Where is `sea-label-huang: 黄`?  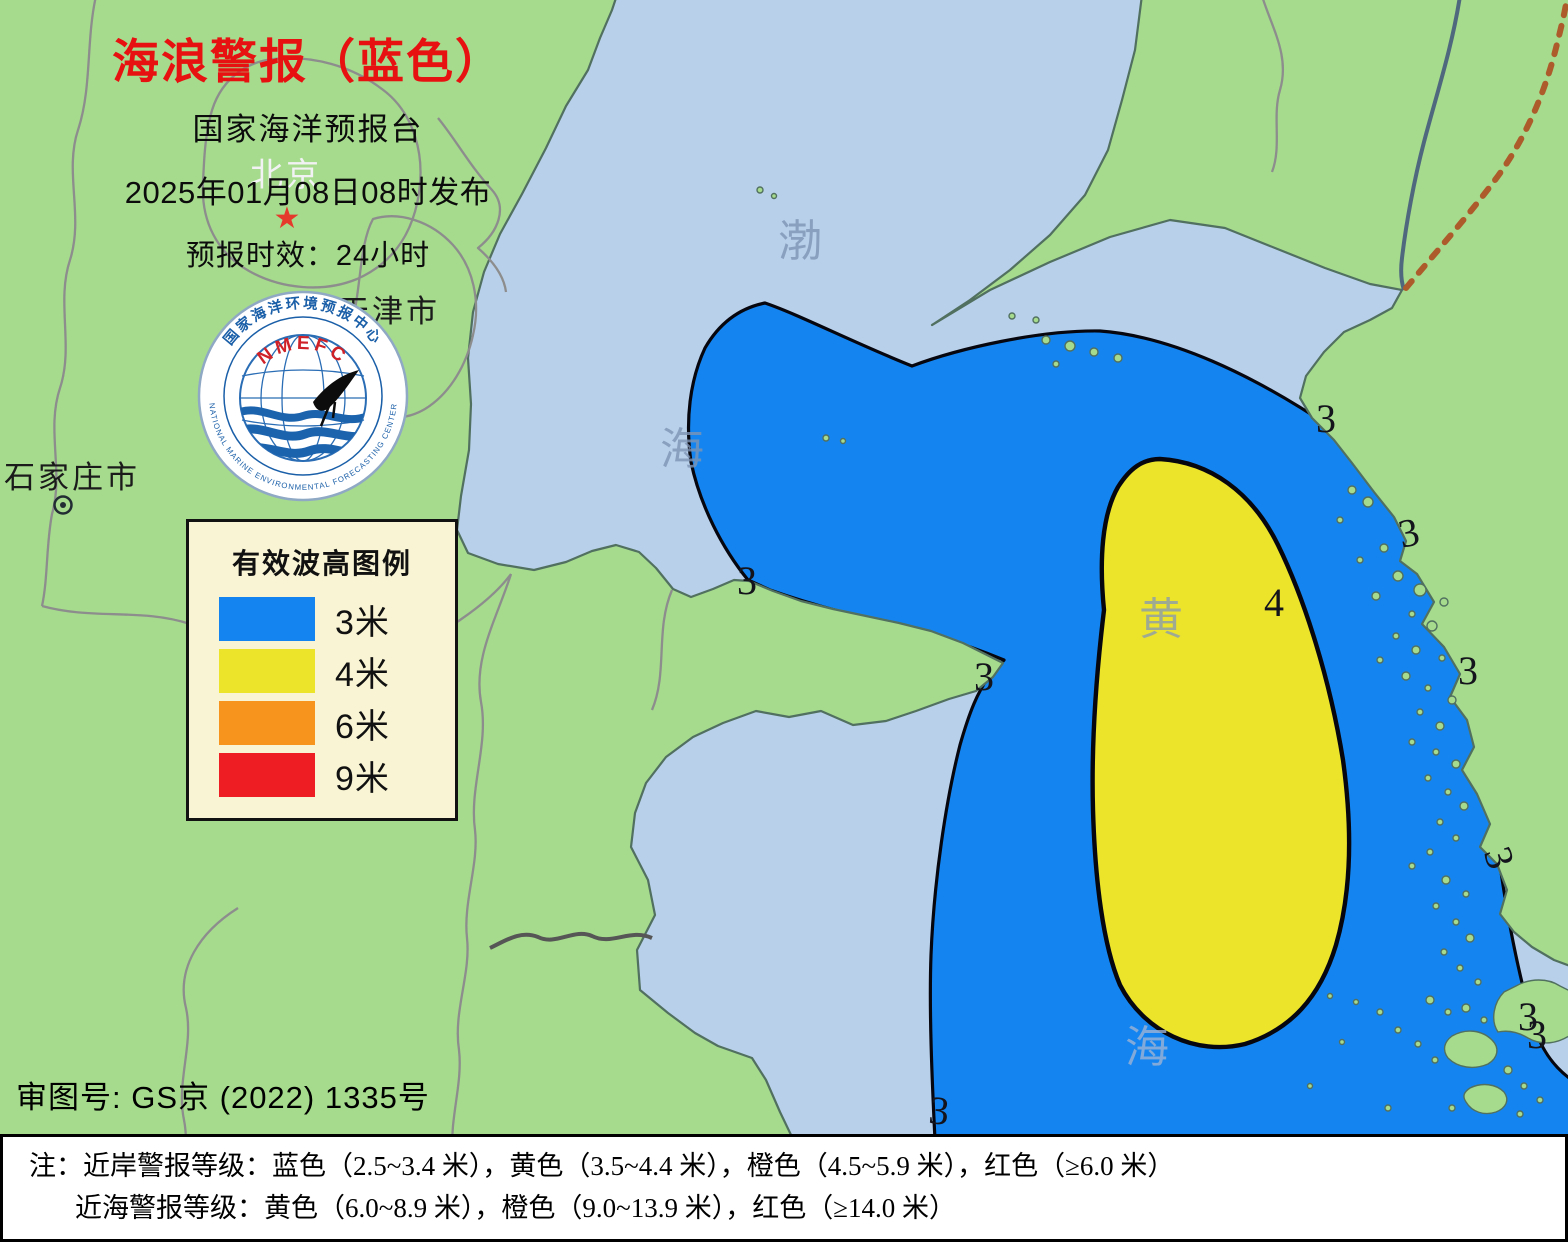
sea-label-huang: 黄 is located at coordinates (1161, 619).